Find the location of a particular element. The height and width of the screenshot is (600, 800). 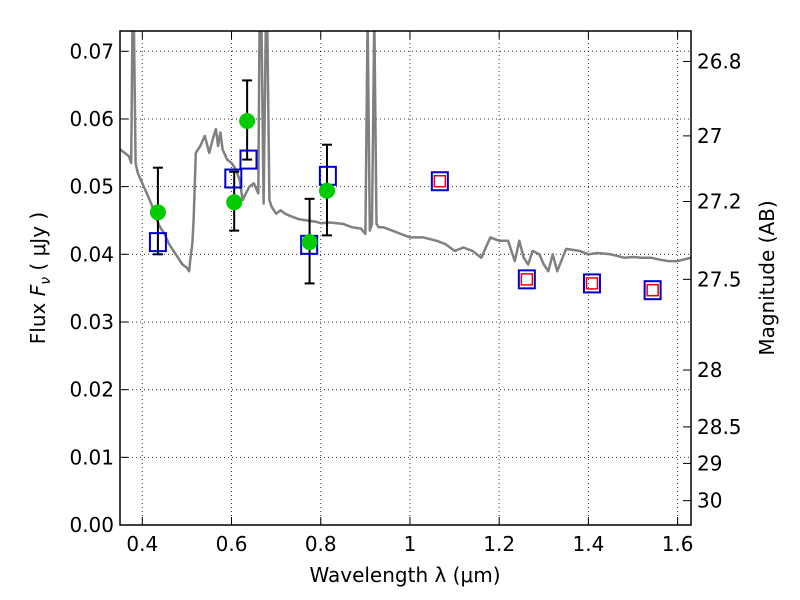

x-tick-label: 1.4 is located at coordinates (588, 544).